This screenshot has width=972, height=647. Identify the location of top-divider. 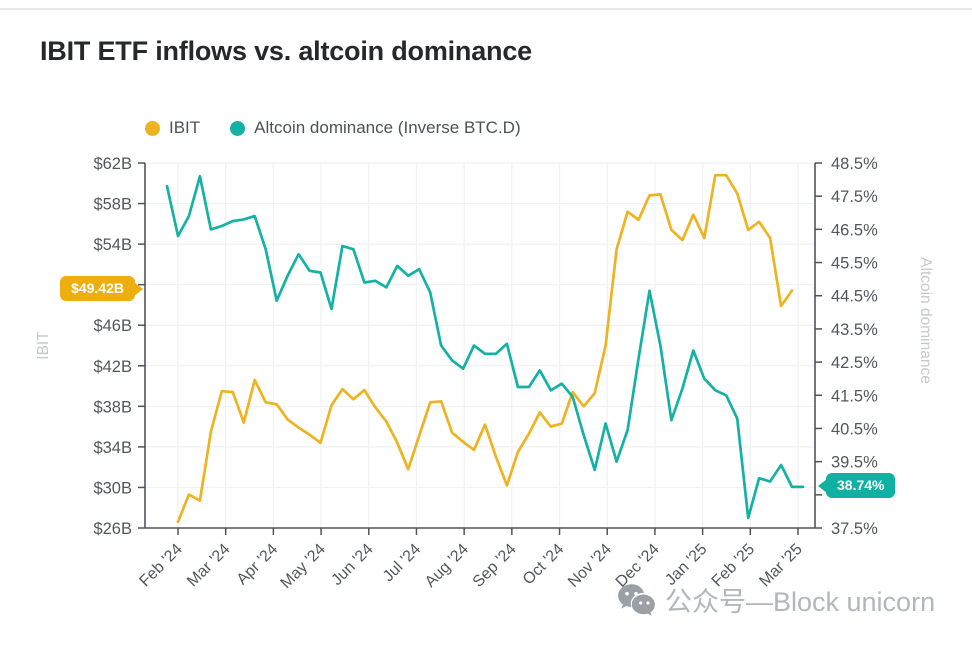
(486, 9).